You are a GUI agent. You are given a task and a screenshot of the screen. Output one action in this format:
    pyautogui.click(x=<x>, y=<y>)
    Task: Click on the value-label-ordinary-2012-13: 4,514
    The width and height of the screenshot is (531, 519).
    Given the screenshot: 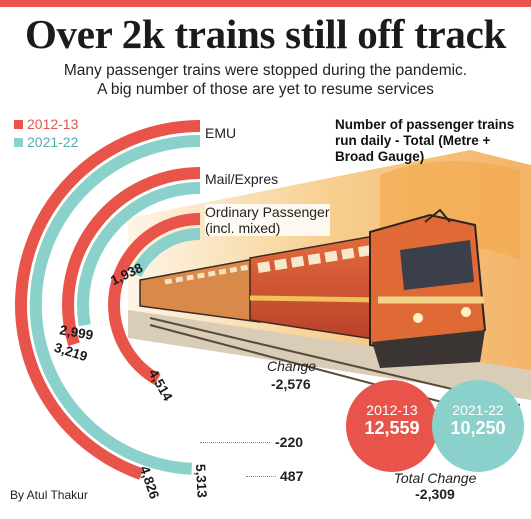 What is the action you would take?
    pyautogui.click(x=161, y=385)
    